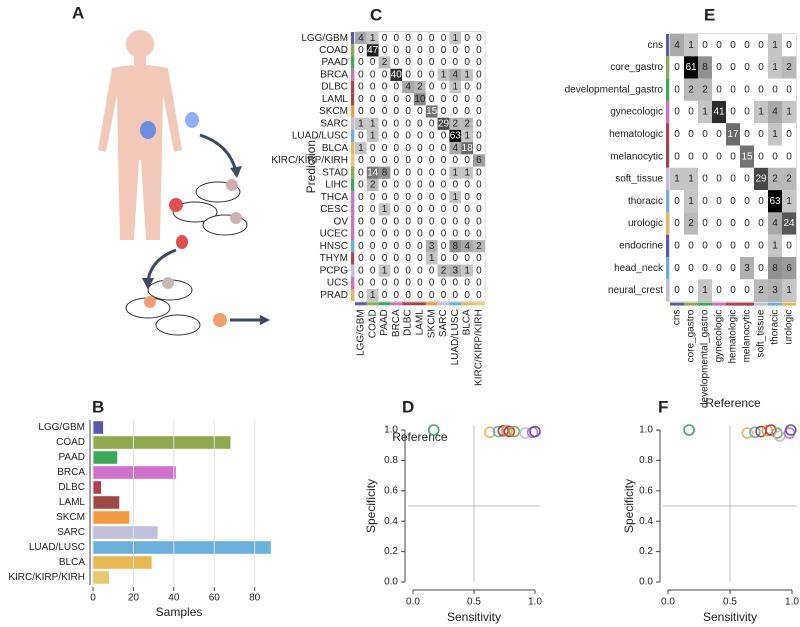 This screenshot has height=627, width=800. Describe the element at coordinates (691, 335) in the screenshot. I see `column-label: core_gastro` at that location.